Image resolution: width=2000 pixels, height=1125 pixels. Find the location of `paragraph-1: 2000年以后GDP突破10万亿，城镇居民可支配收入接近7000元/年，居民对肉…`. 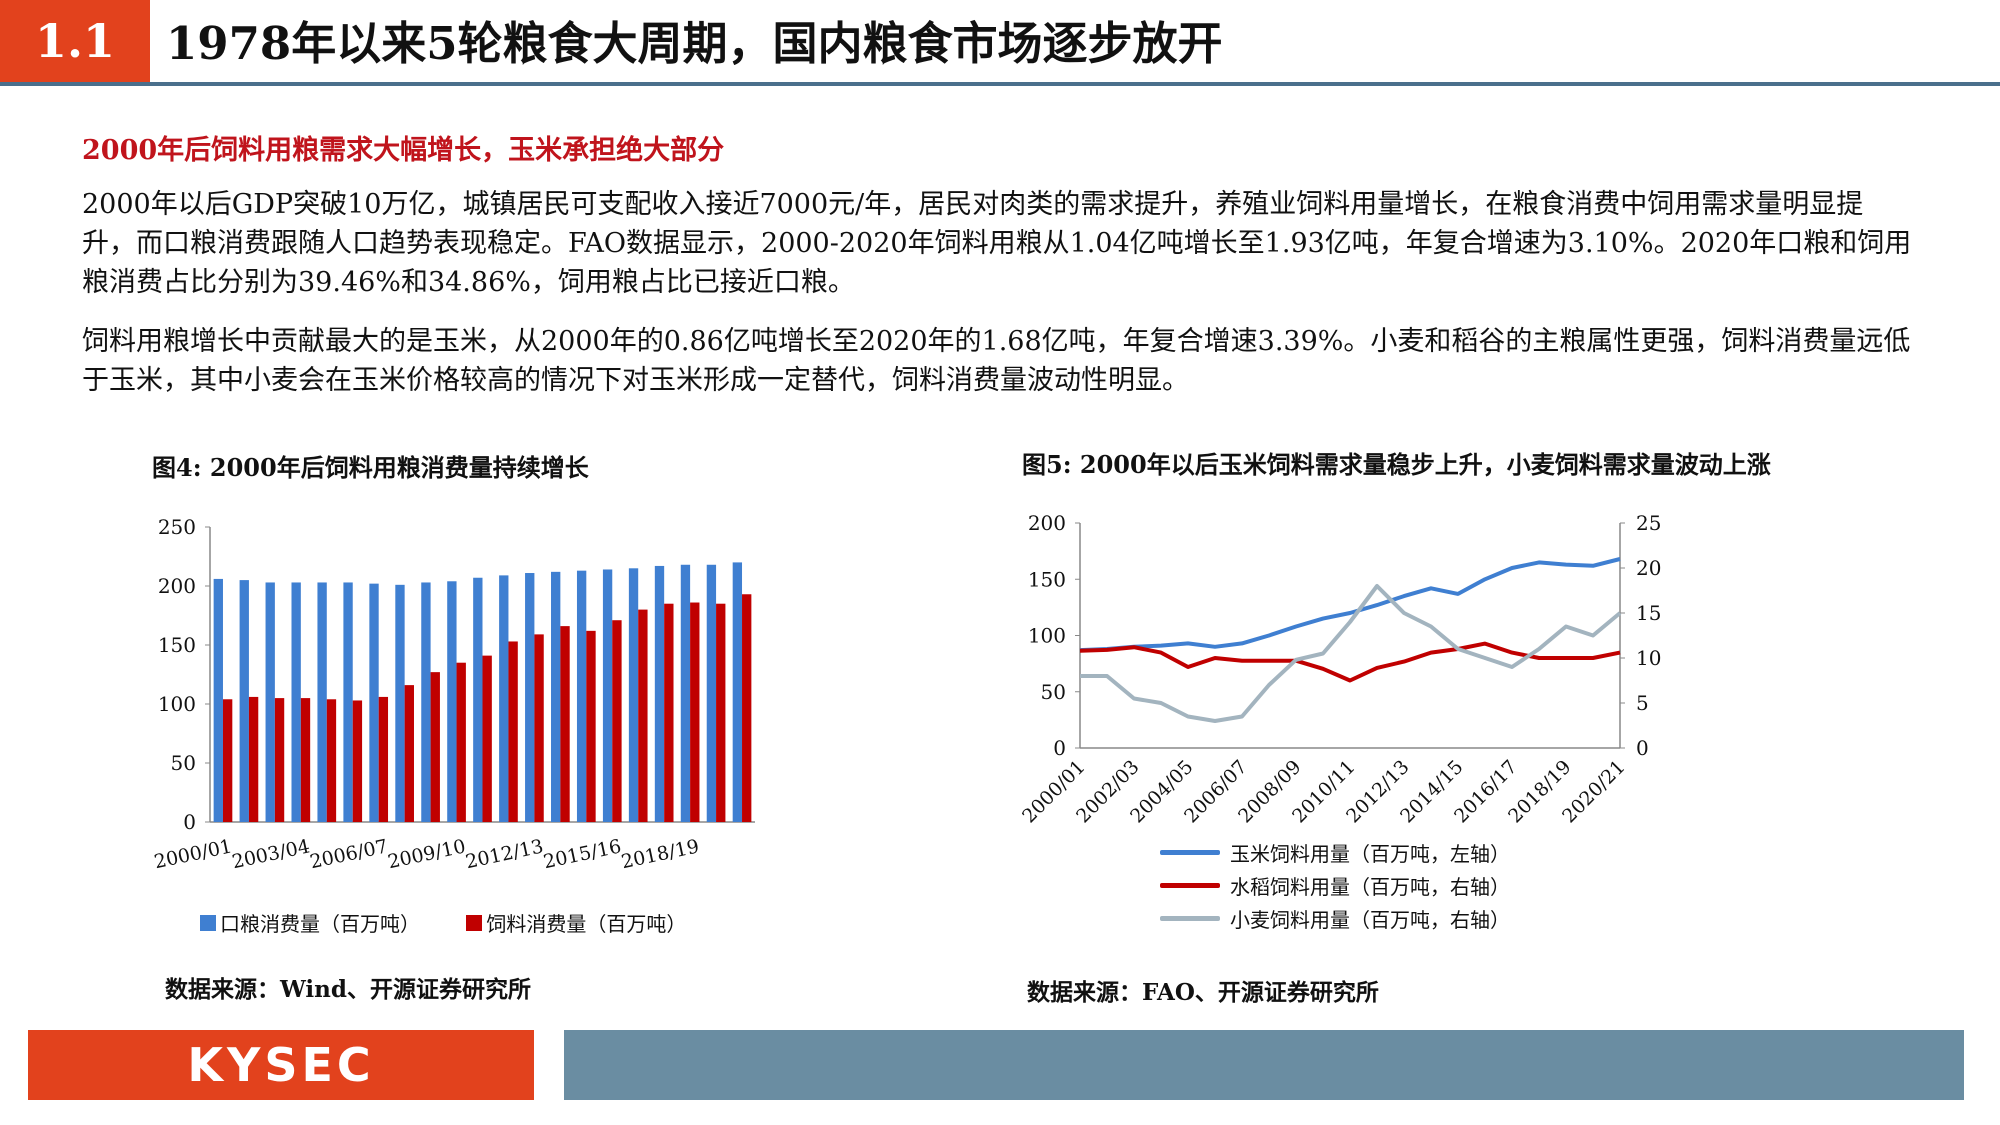

paragraph-1: 2000年以后GDP突破10万亿，城镇居民可支配收入接近7000元/年，居民对肉… is located at coordinates (997, 243).